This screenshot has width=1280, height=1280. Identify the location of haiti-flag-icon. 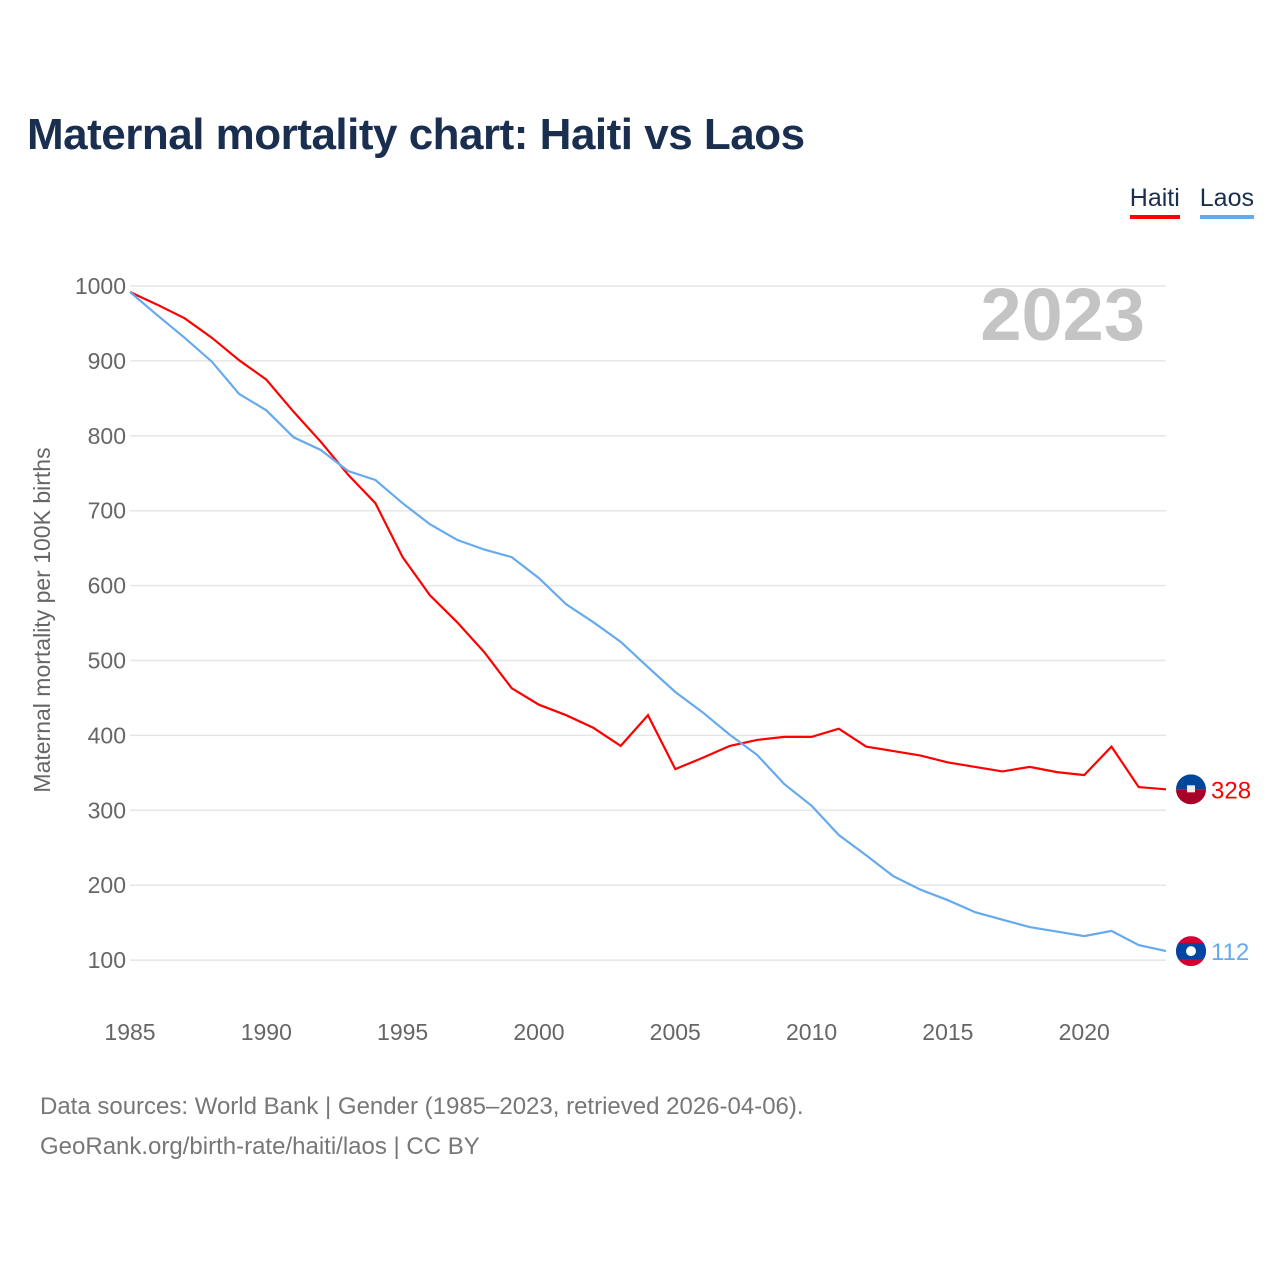
(1191, 789).